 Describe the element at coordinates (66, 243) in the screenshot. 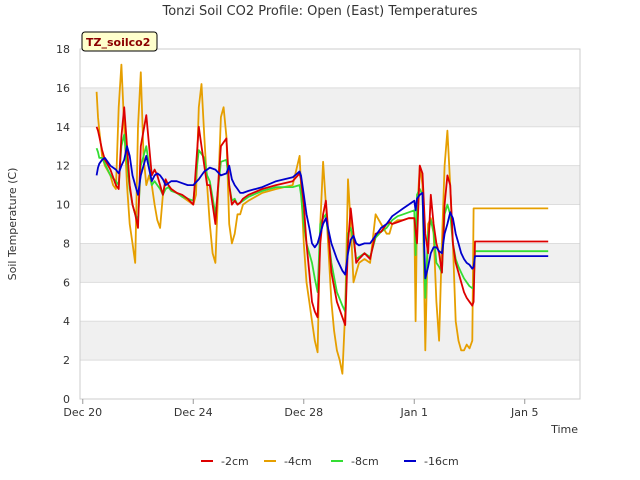

I see `y-tick-label: 8` at that location.